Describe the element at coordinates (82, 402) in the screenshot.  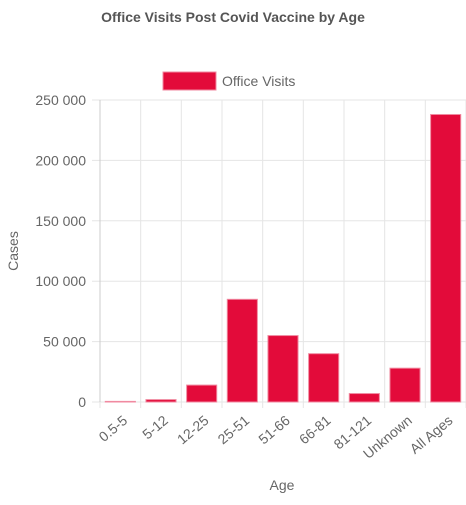
I see `y-tick-label: 0` at that location.